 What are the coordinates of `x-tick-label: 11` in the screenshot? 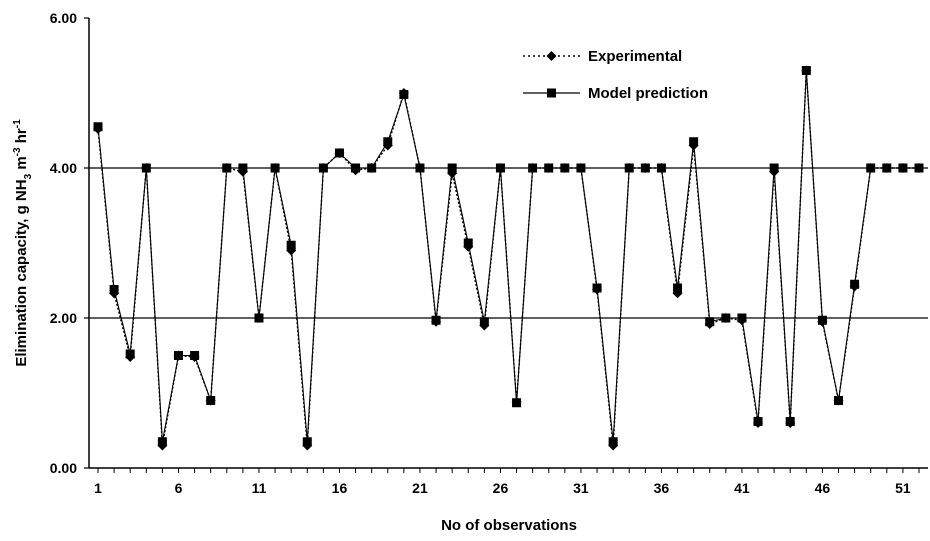 It's located at (259, 488).